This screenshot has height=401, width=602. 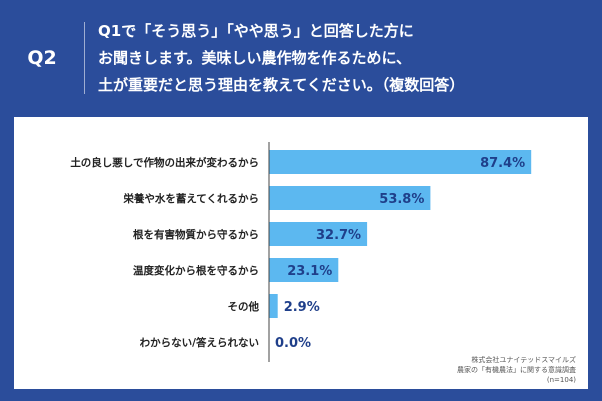 What do you see at coordinates (309, 271) in the screenshot?
I see `value-label: 23.1%` at bounding box center [309, 271].